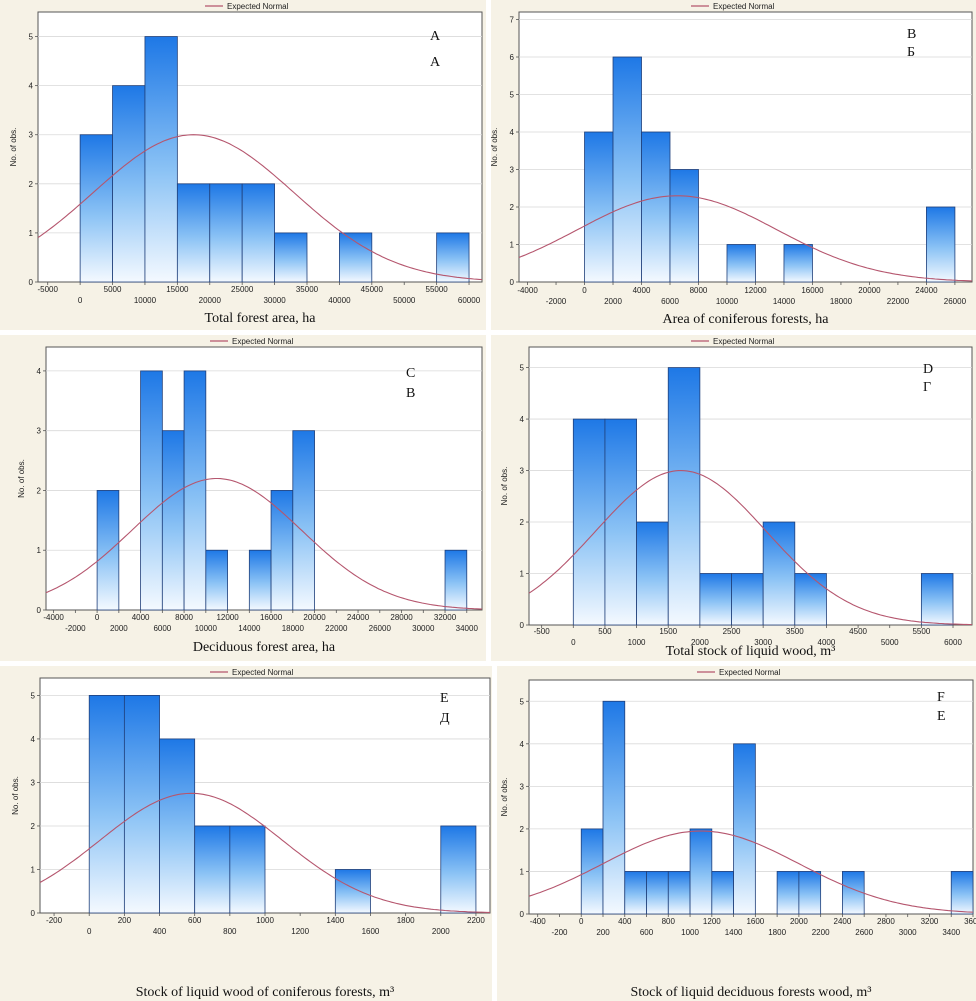 The image size is (976, 1001). I want to click on x-tick-label: 26000, so click(380, 628).